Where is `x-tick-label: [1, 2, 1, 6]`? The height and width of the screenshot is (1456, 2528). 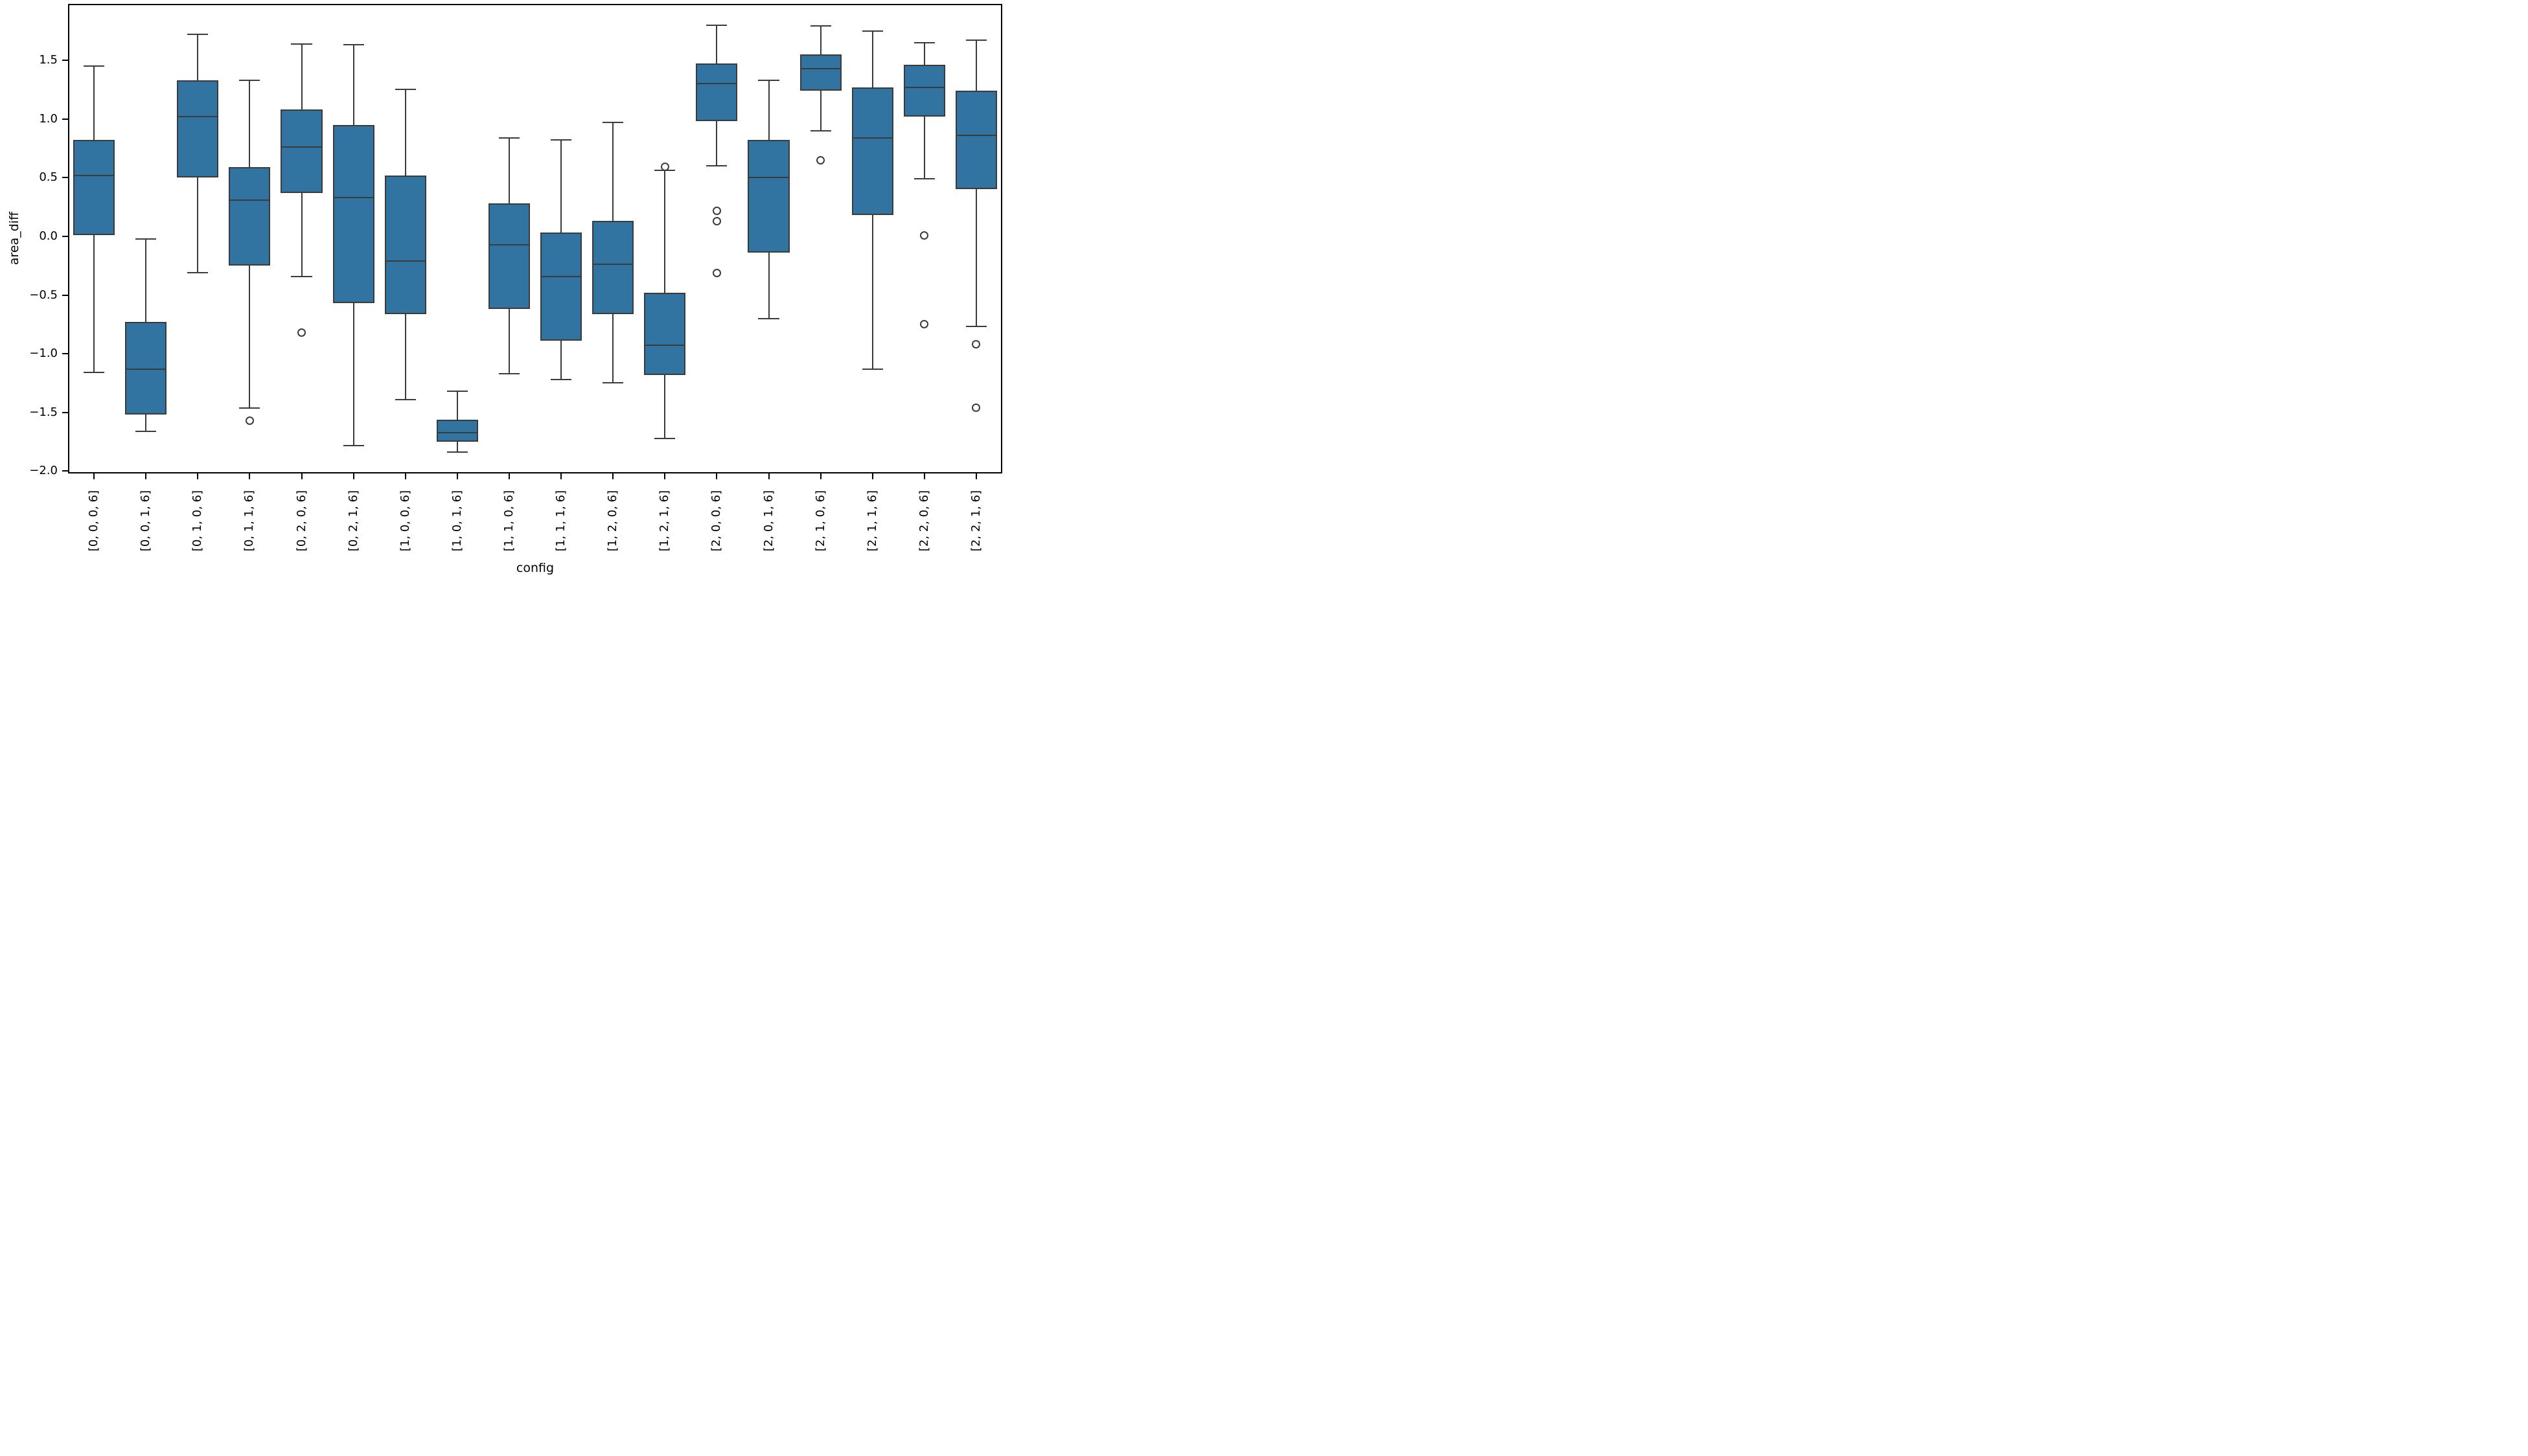 x-tick-label: [1, 2, 1, 6] is located at coordinates (665, 521).